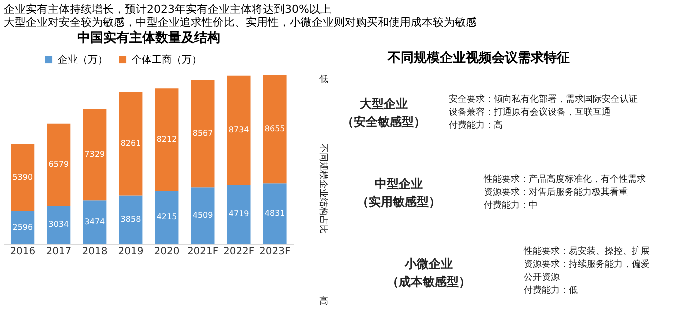 The image size is (700, 320). Describe the element at coordinates (551, 290) in the screenshot. I see `text: 付费能力：低` at that location.